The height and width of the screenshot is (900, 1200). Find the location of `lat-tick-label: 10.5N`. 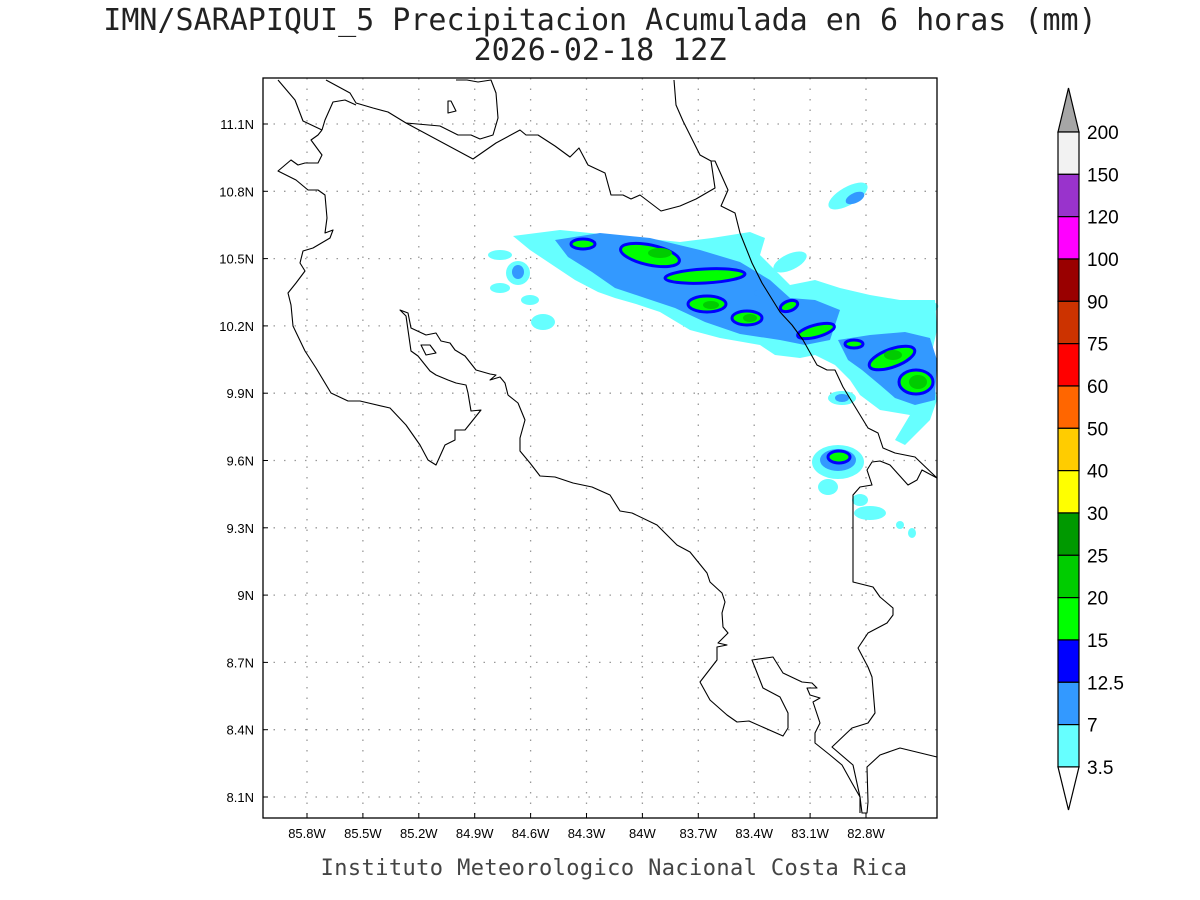

lat-tick-label: 10.5N is located at coordinates (236, 259).